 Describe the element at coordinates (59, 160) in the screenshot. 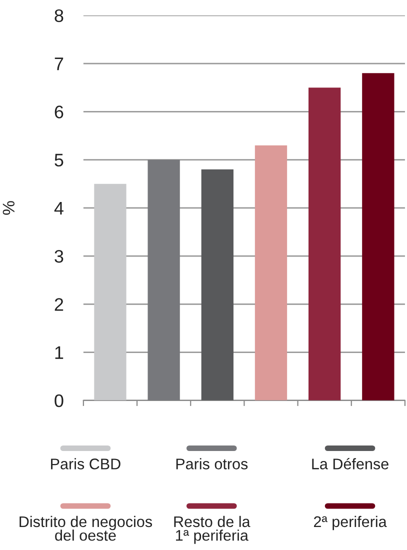

I see `y-tick-label: 5` at that location.